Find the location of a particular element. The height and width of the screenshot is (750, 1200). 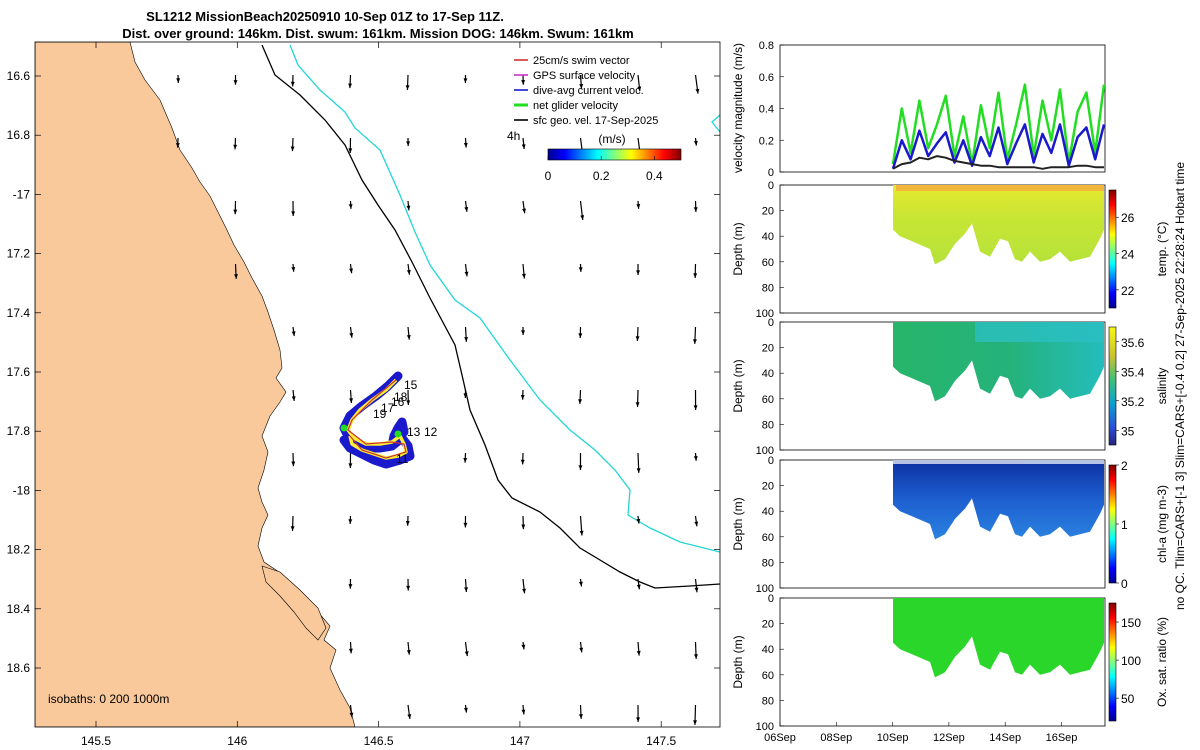

gps-surface-track is located at coordinates (377, 419).